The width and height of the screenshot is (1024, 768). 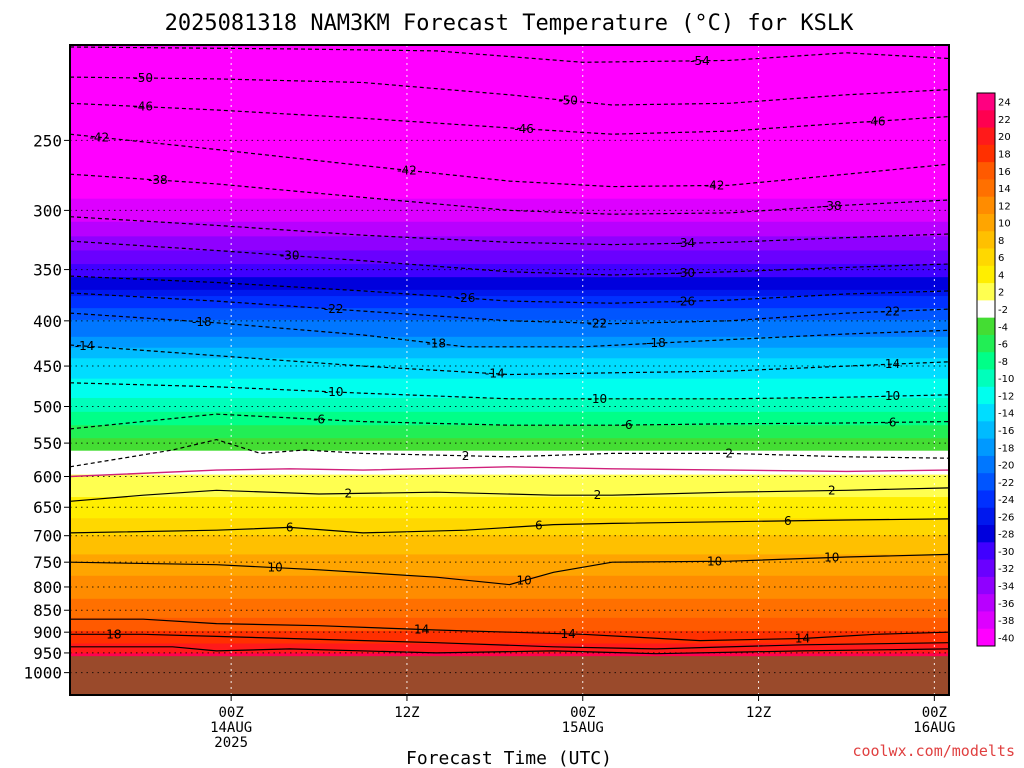 I want to click on colorbar-label: -14, so click(x=1006, y=414).